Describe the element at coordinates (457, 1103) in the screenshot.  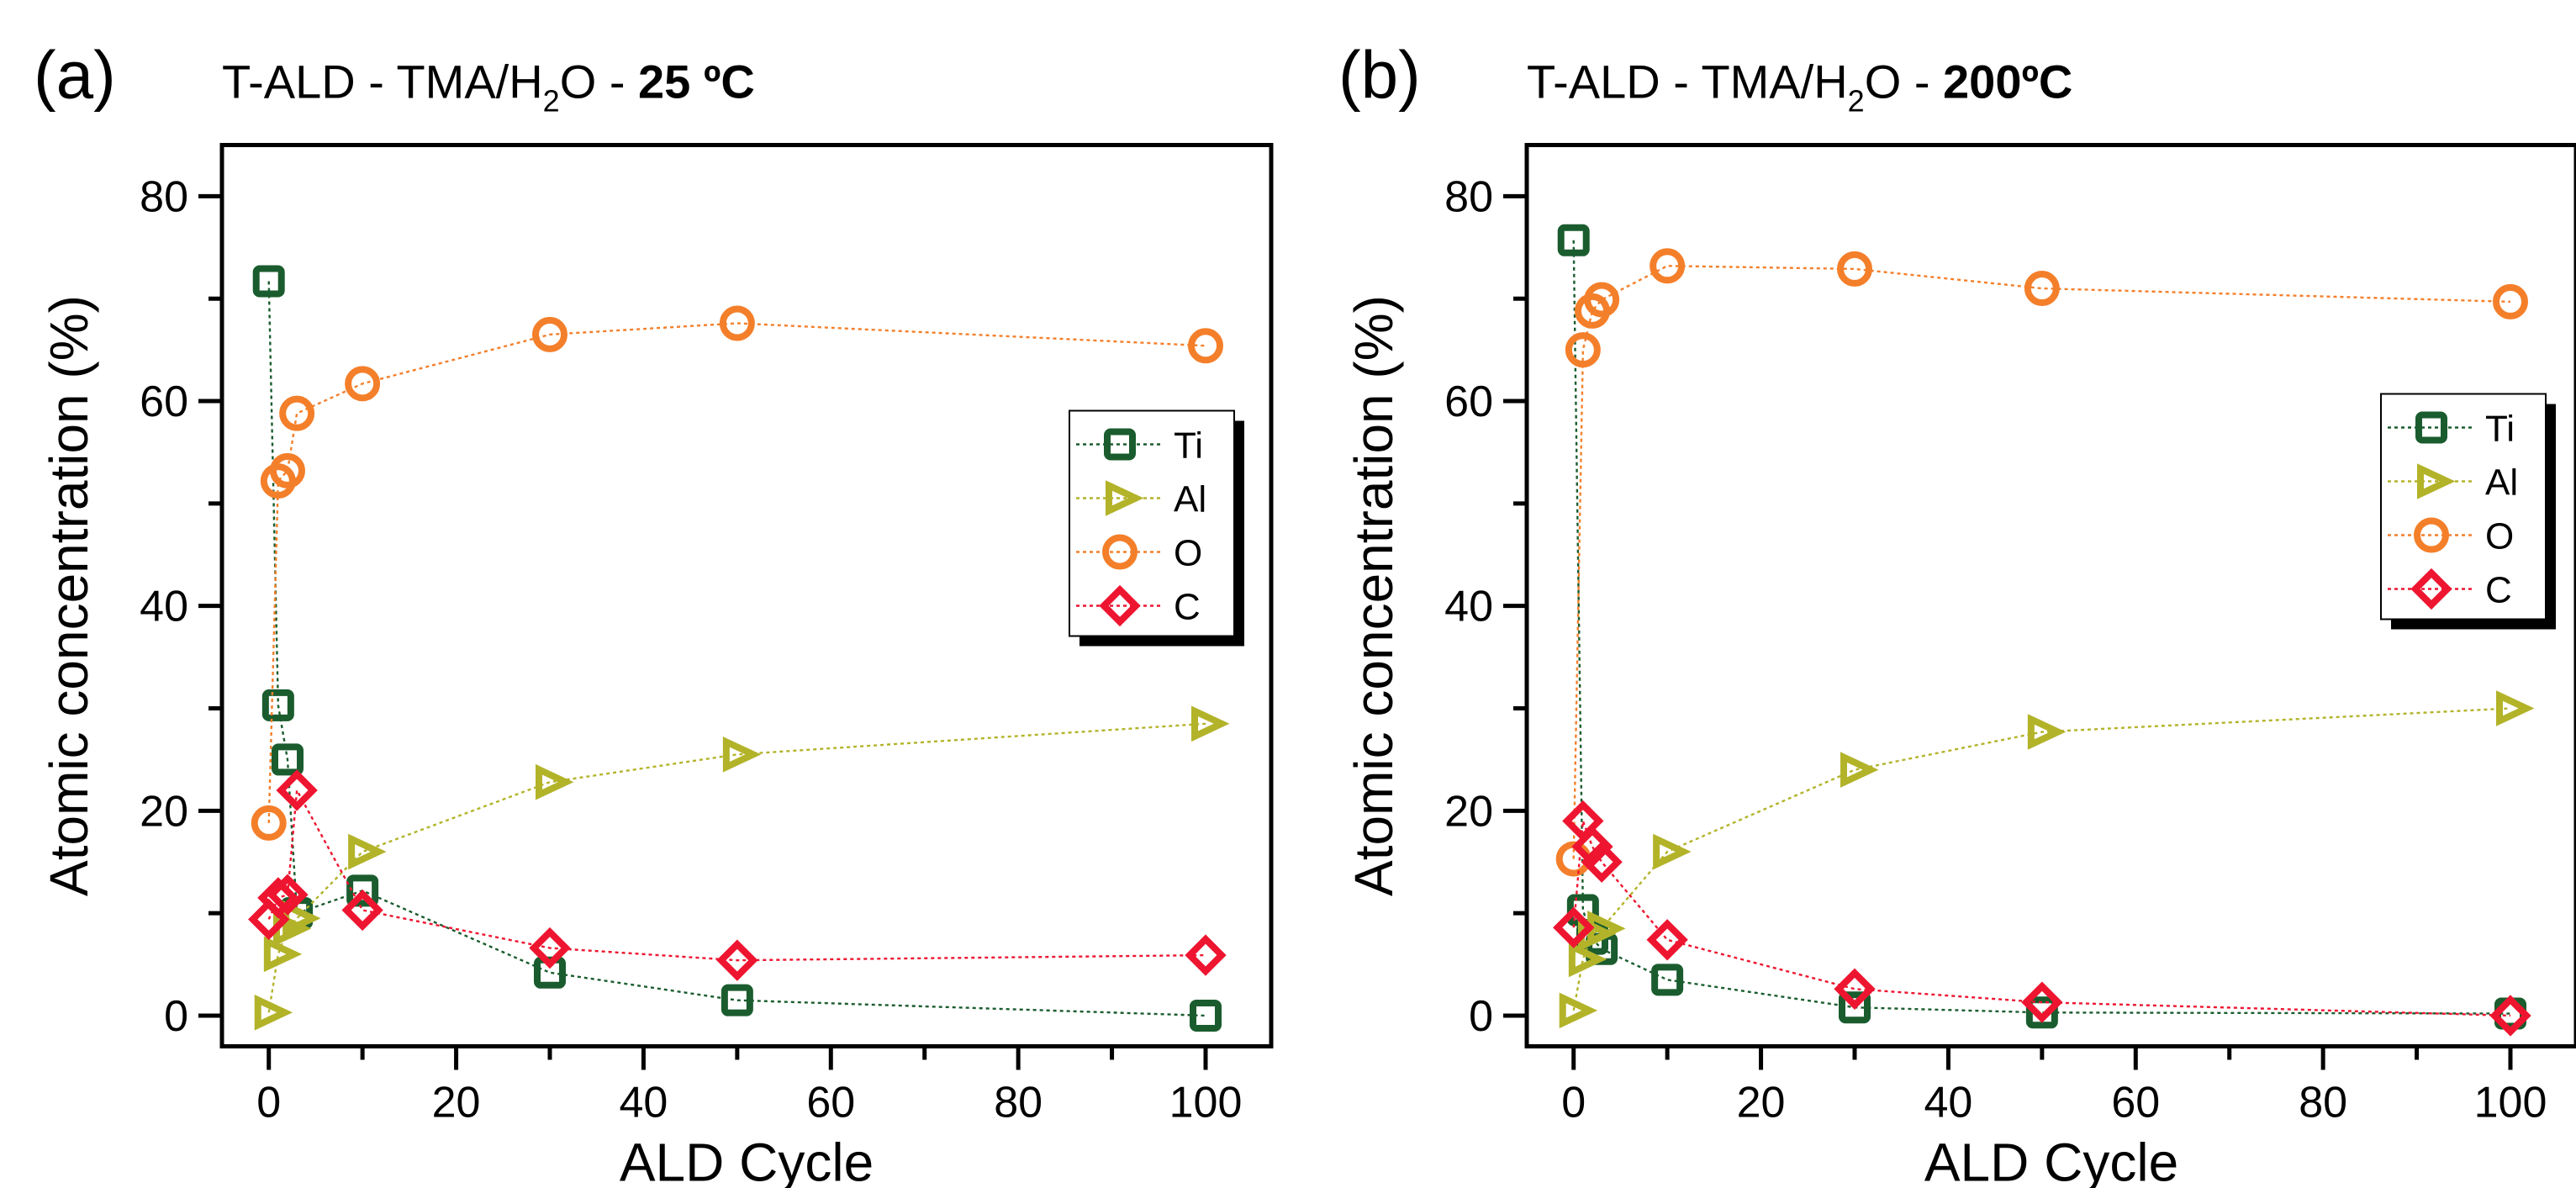
I see `x-tick-label: 20` at that location.